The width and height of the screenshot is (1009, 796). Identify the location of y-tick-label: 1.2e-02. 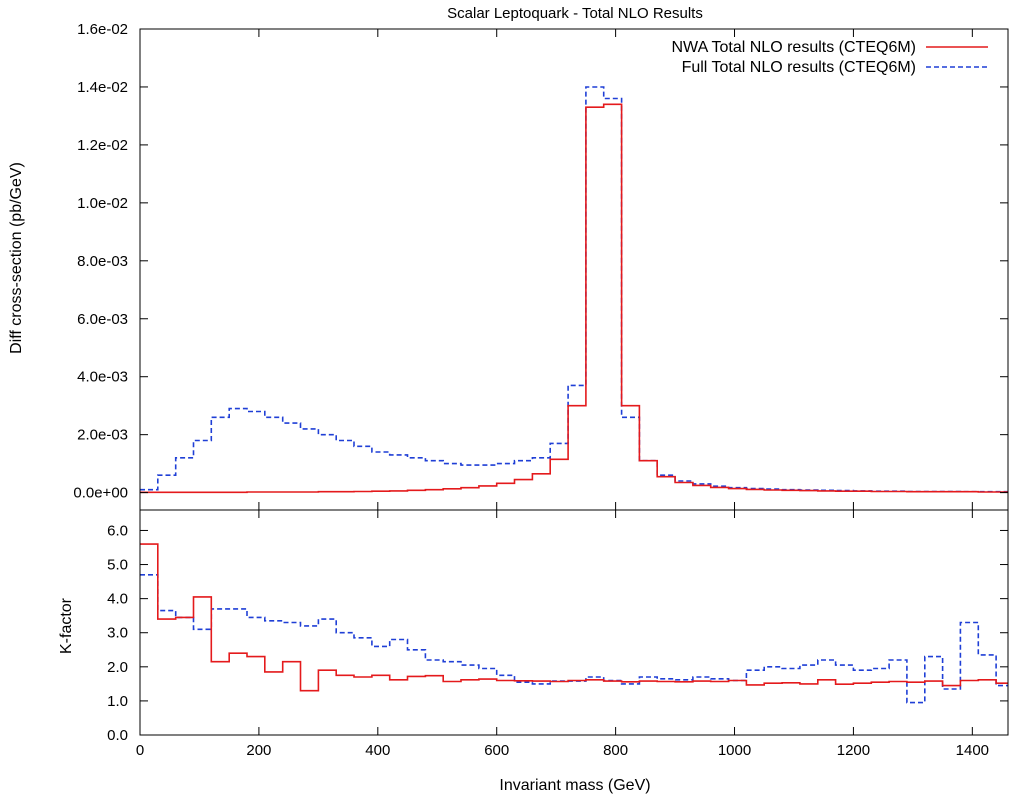
(102, 145).